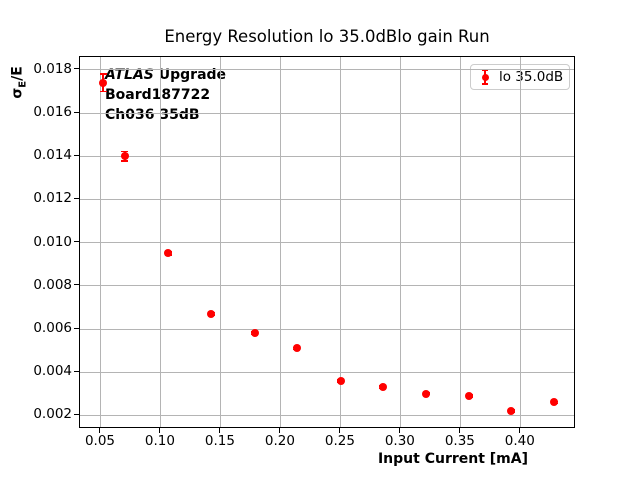 The width and height of the screenshot is (640, 480). Describe the element at coordinates (23, 84) in the screenshot. I see `y-axis-label-subscript: E` at that location.